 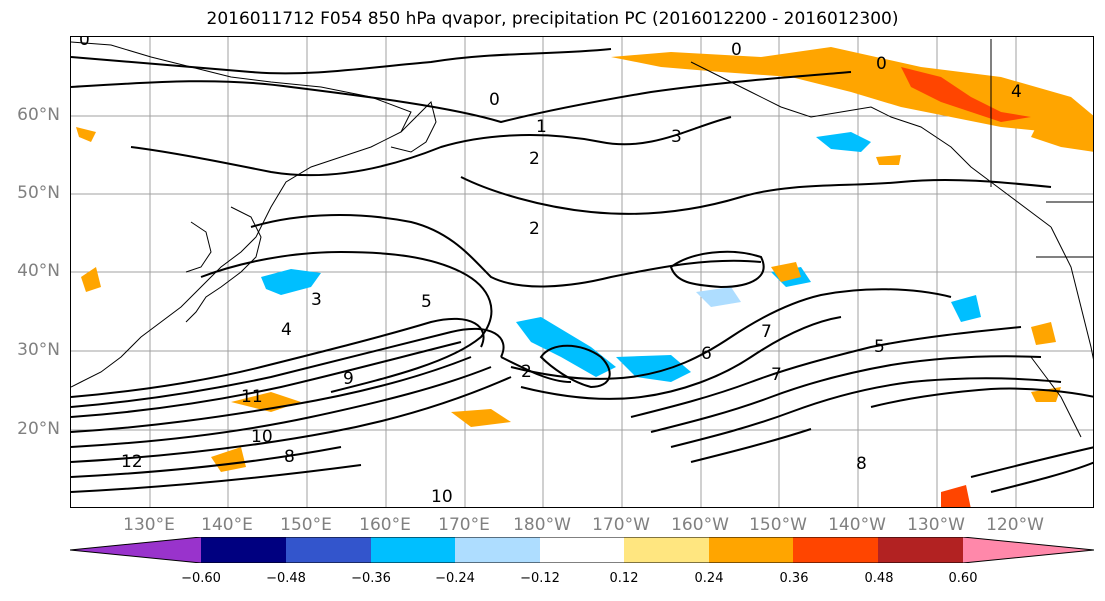 I want to click on coastline-korea, so click(x=198, y=247).